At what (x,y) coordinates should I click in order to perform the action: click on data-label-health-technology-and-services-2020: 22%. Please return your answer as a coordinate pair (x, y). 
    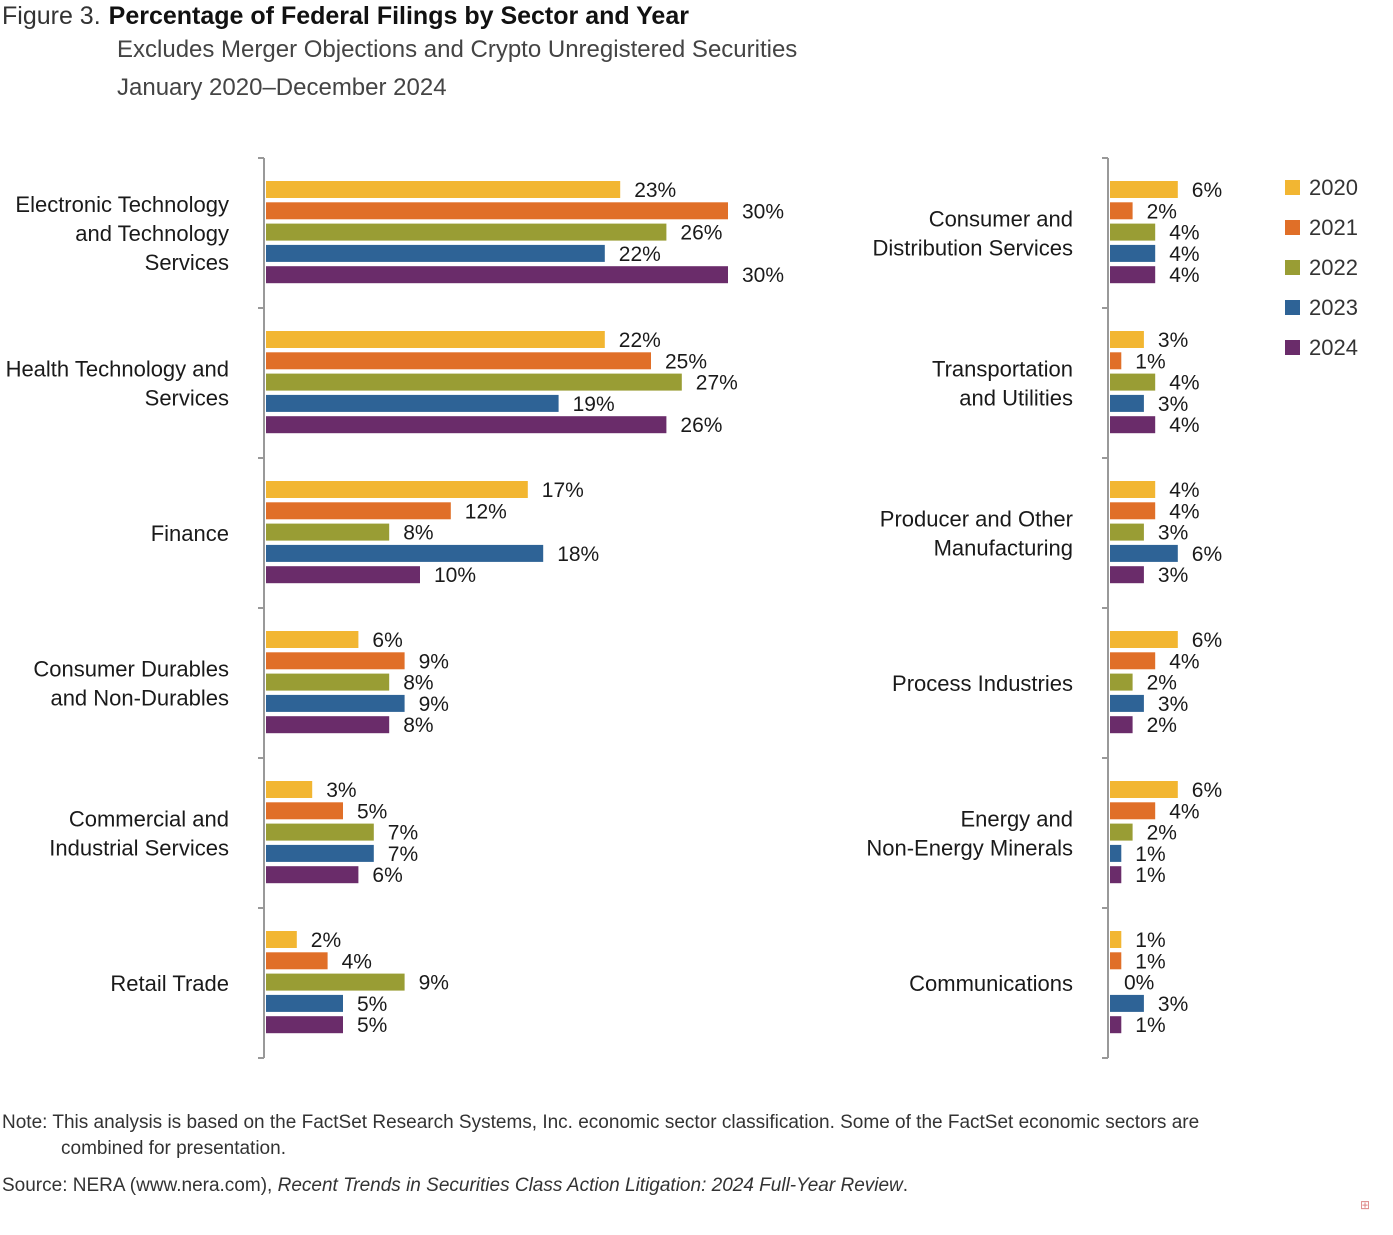
    Looking at the image, I should click on (640, 340).